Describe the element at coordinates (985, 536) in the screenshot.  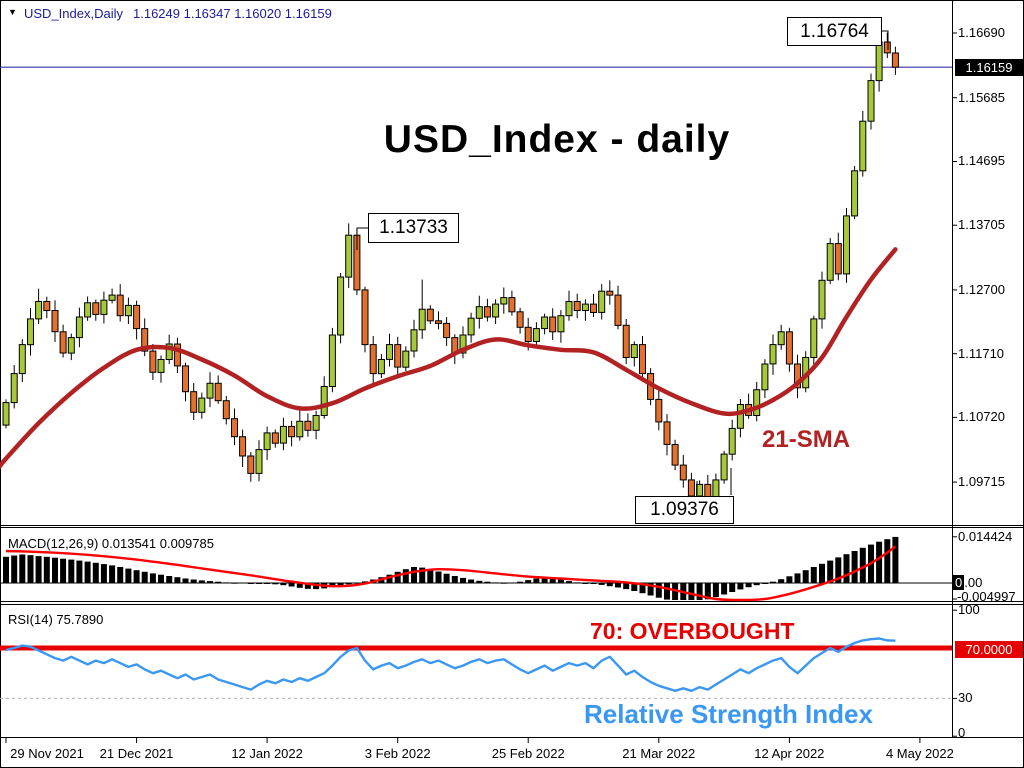
I see `macd-top-label: 0.014424` at that location.